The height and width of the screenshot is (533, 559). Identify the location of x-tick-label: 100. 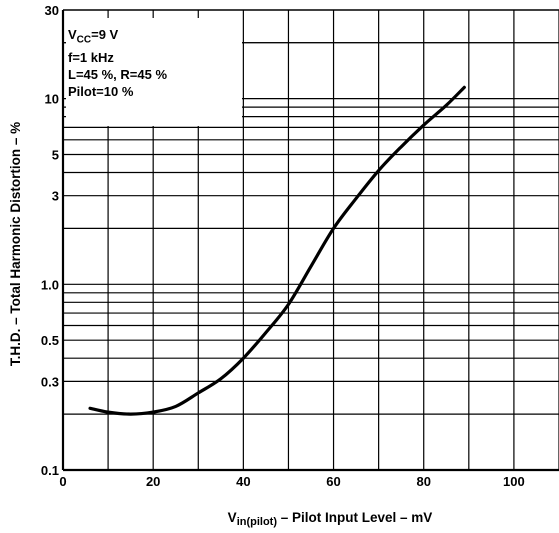
(514, 481).